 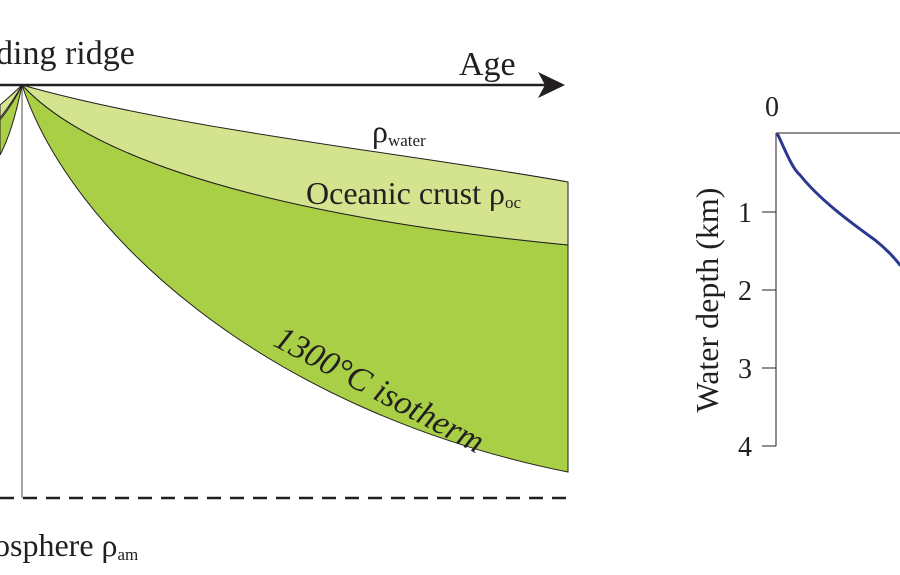 What do you see at coordinates (745, 291) in the screenshot?
I see `y-tick-label-2: 2` at bounding box center [745, 291].